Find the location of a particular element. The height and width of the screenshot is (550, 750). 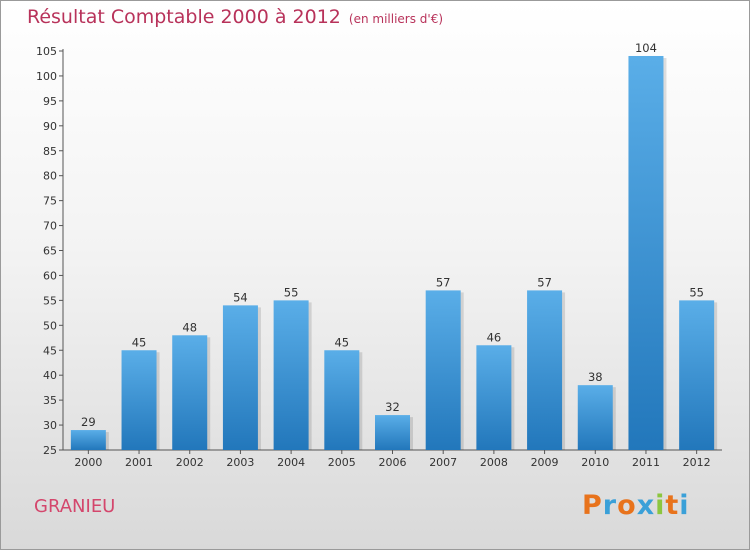

x-tick-label: 2010 is located at coordinates (595, 462).